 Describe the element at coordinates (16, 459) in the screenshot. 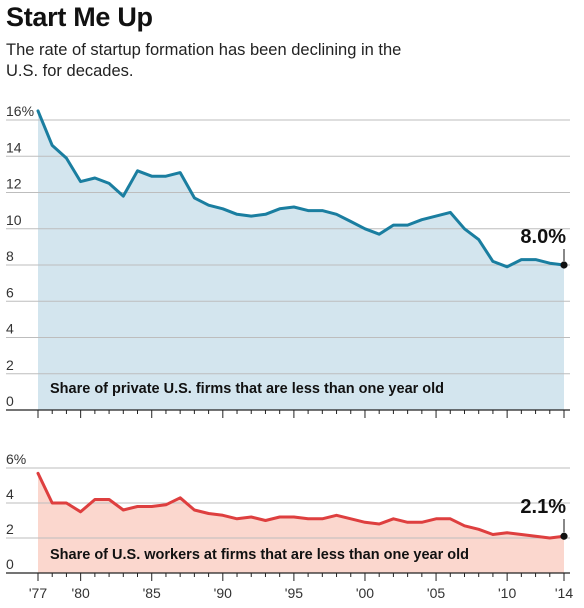

I see `bottom-y-tick-label: 6%` at that location.